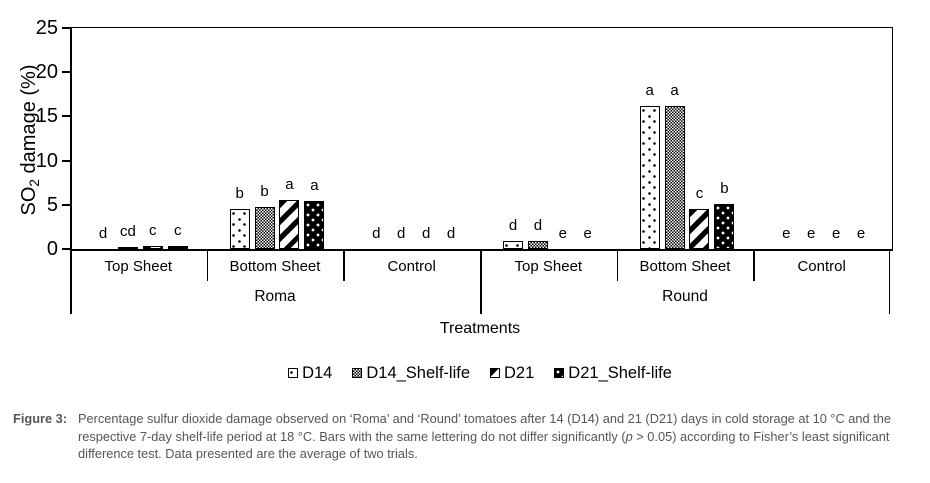  What do you see at coordinates (519, 372) in the screenshot?
I see `legend-label: D21` at bounding box center [519, 372].